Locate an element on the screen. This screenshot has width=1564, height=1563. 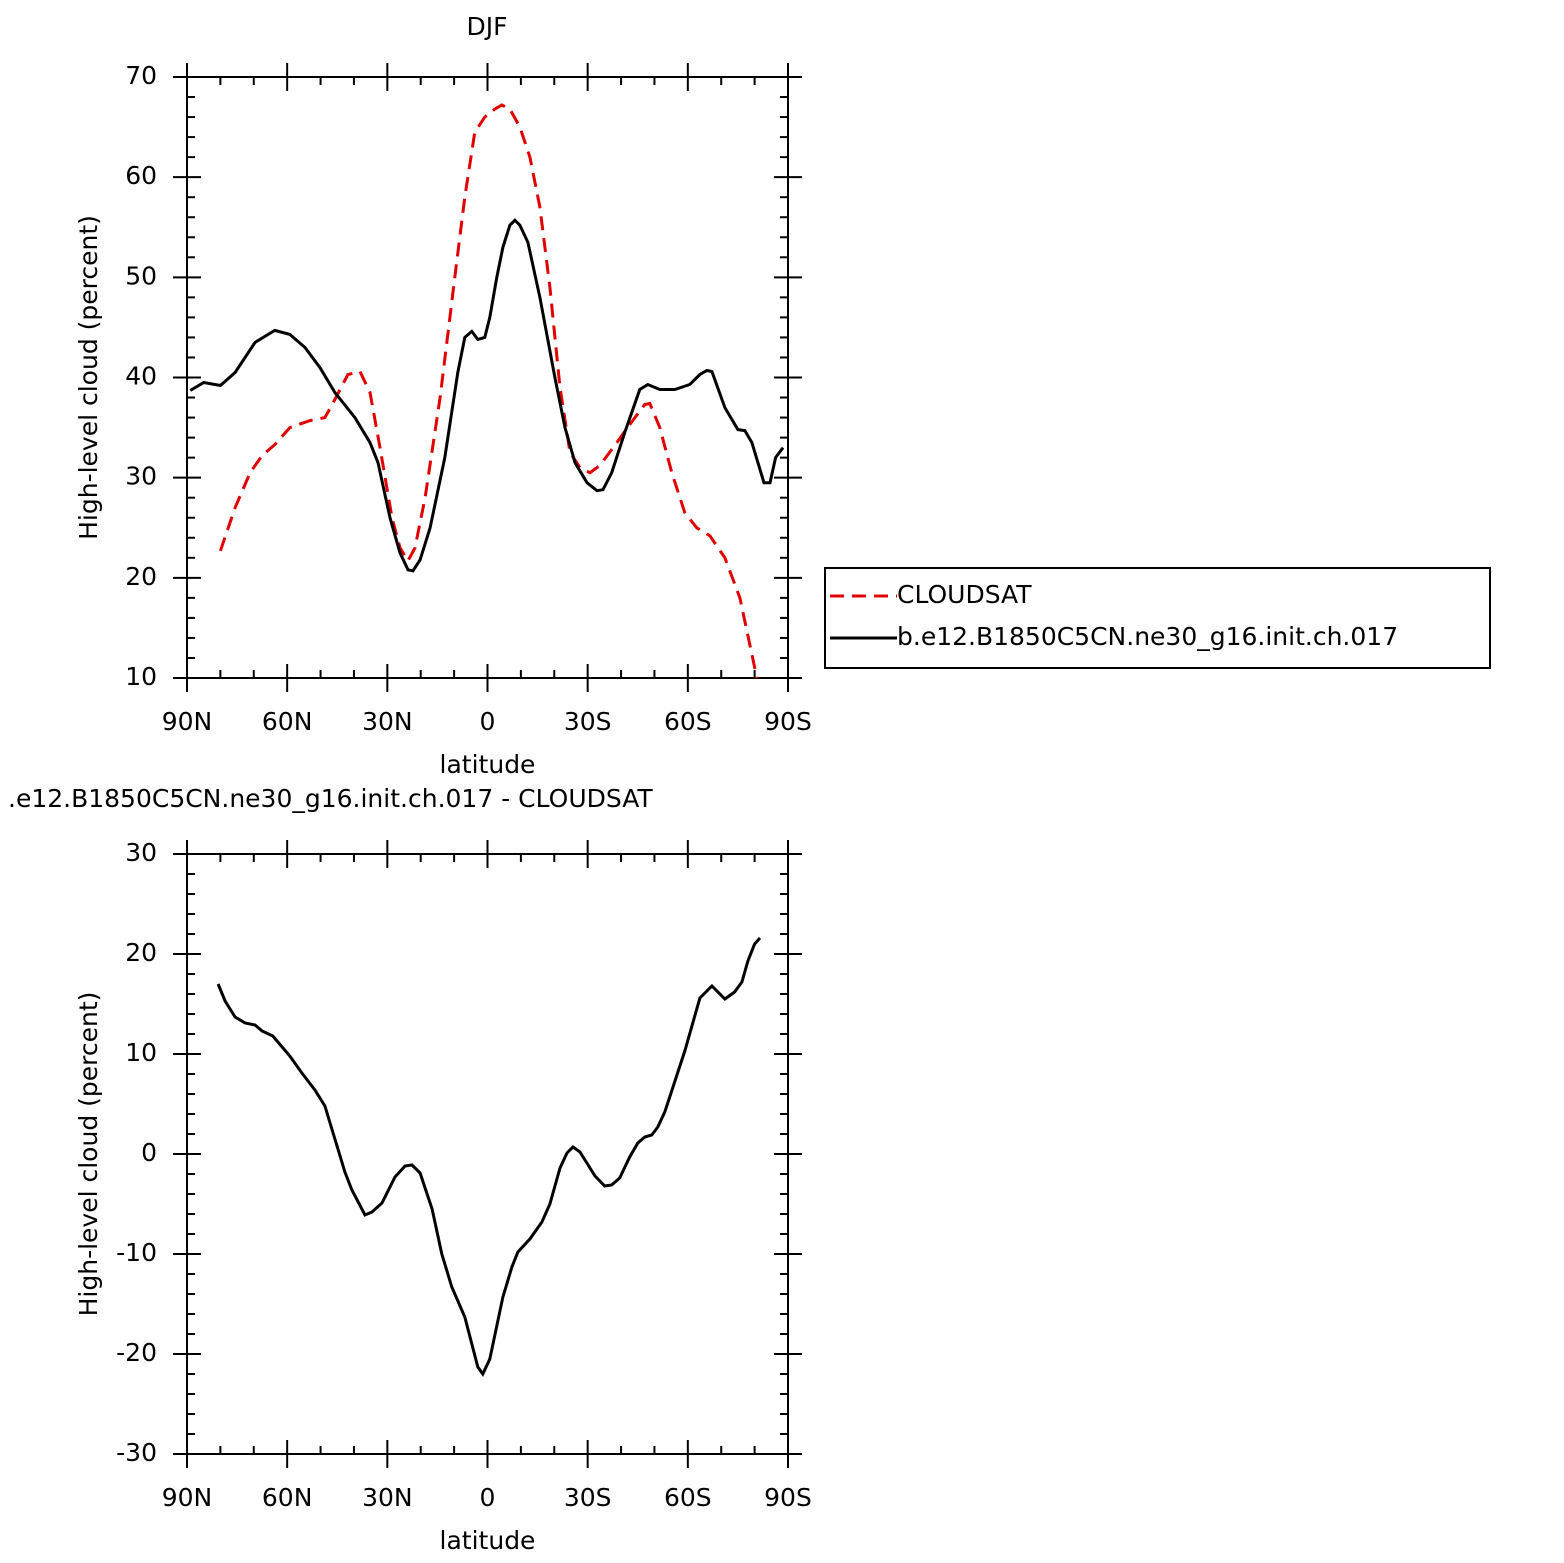
y-tick-label: -10 is located at coordinates (136, 1252).